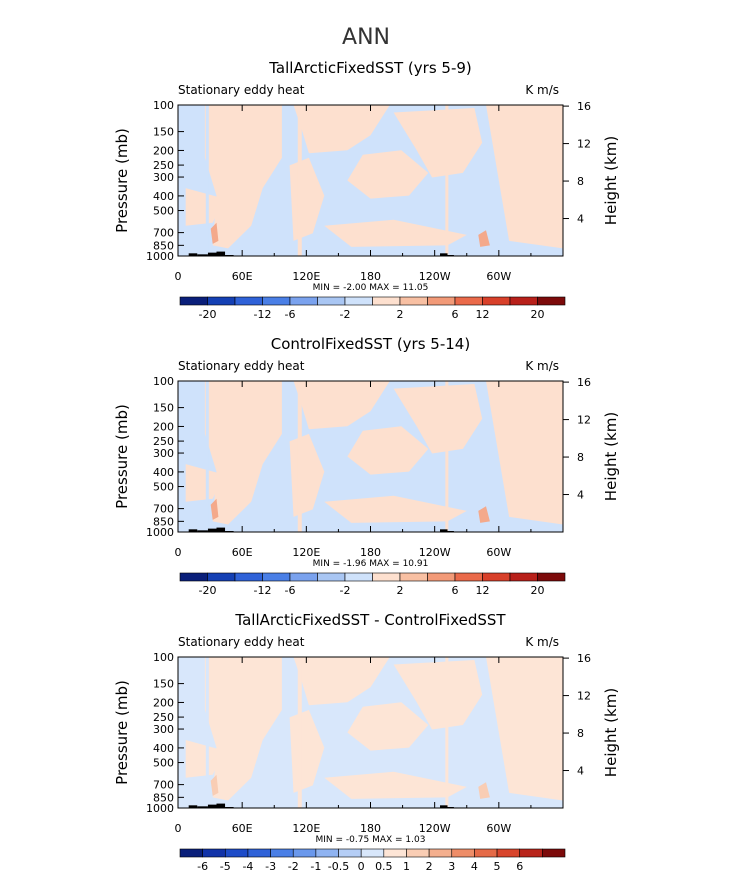 The width and height of the screenshot is (733, 872). Describe the element at coordinates (178, 276) in the screenshot. I see `x-tick-label: 0` at that location.